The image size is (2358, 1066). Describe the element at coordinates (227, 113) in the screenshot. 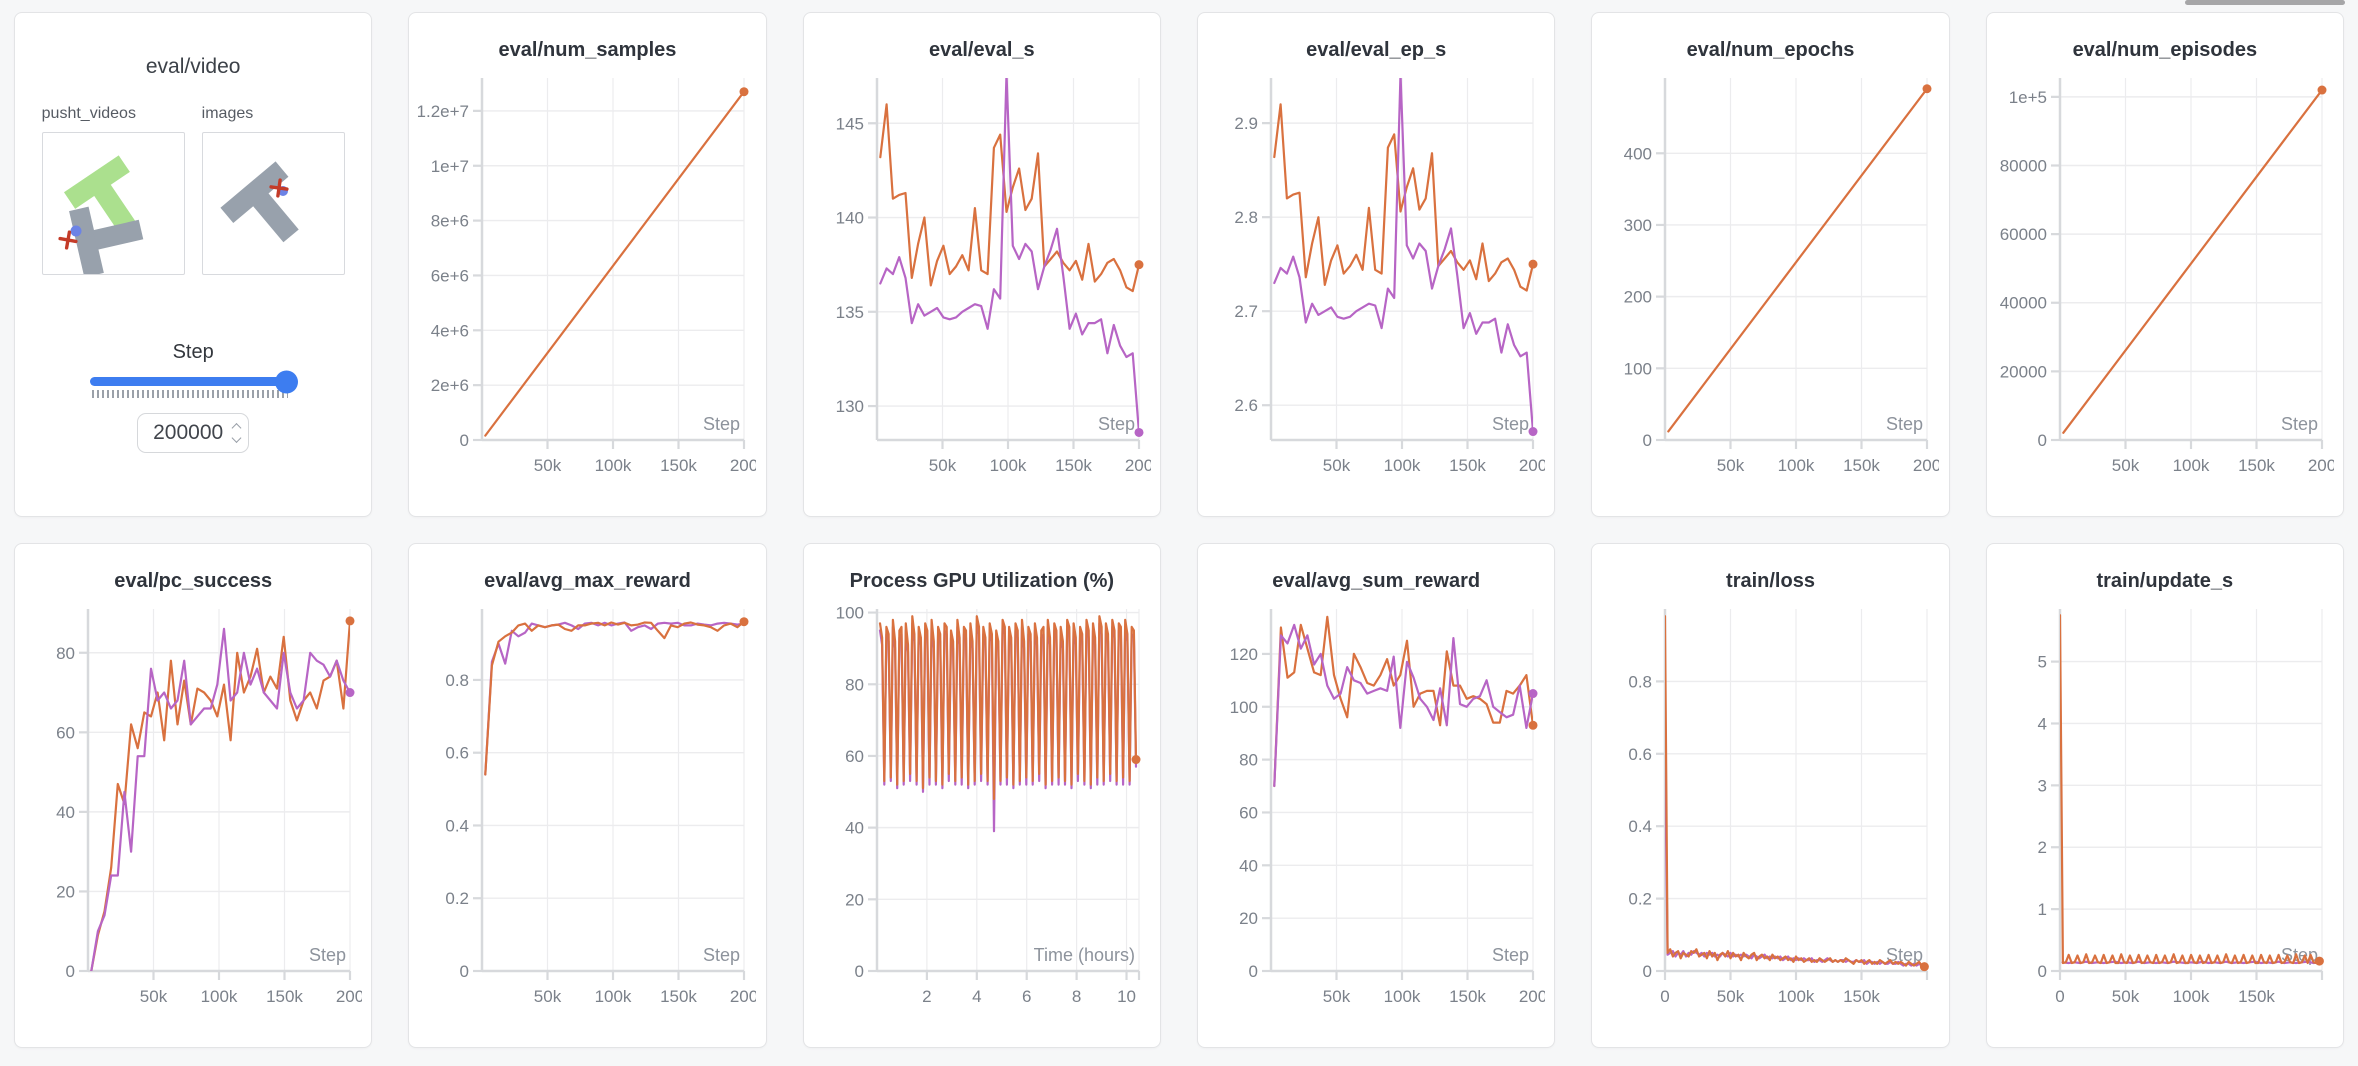

I see `image-thumb-label: images` at that location.